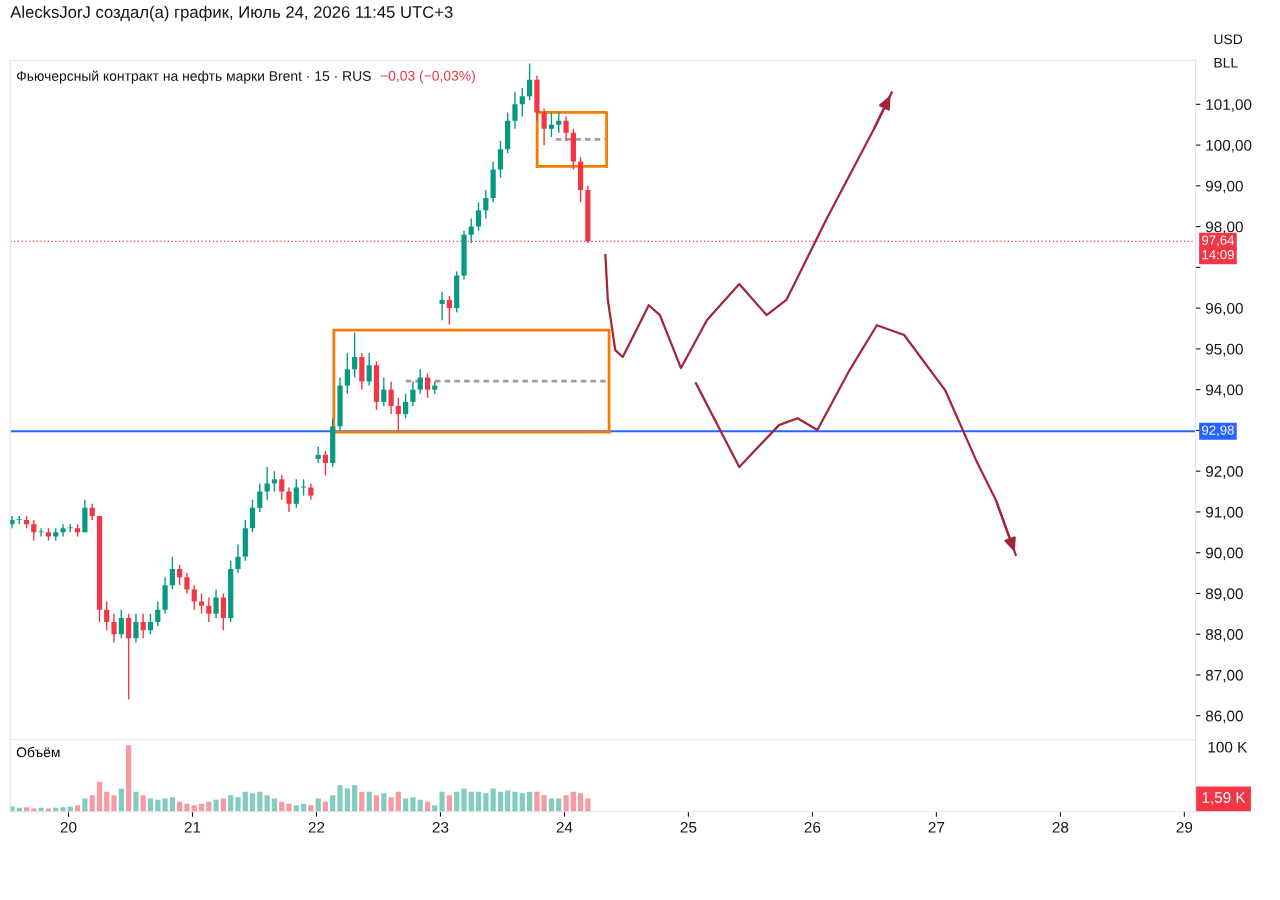 Image resolution: width=1280 pixels, height=900 pixels. What do you see at coordinates (688, 827) in the screenshot?
I see `x-tick-label: 25` at bounding box center [688, 827].